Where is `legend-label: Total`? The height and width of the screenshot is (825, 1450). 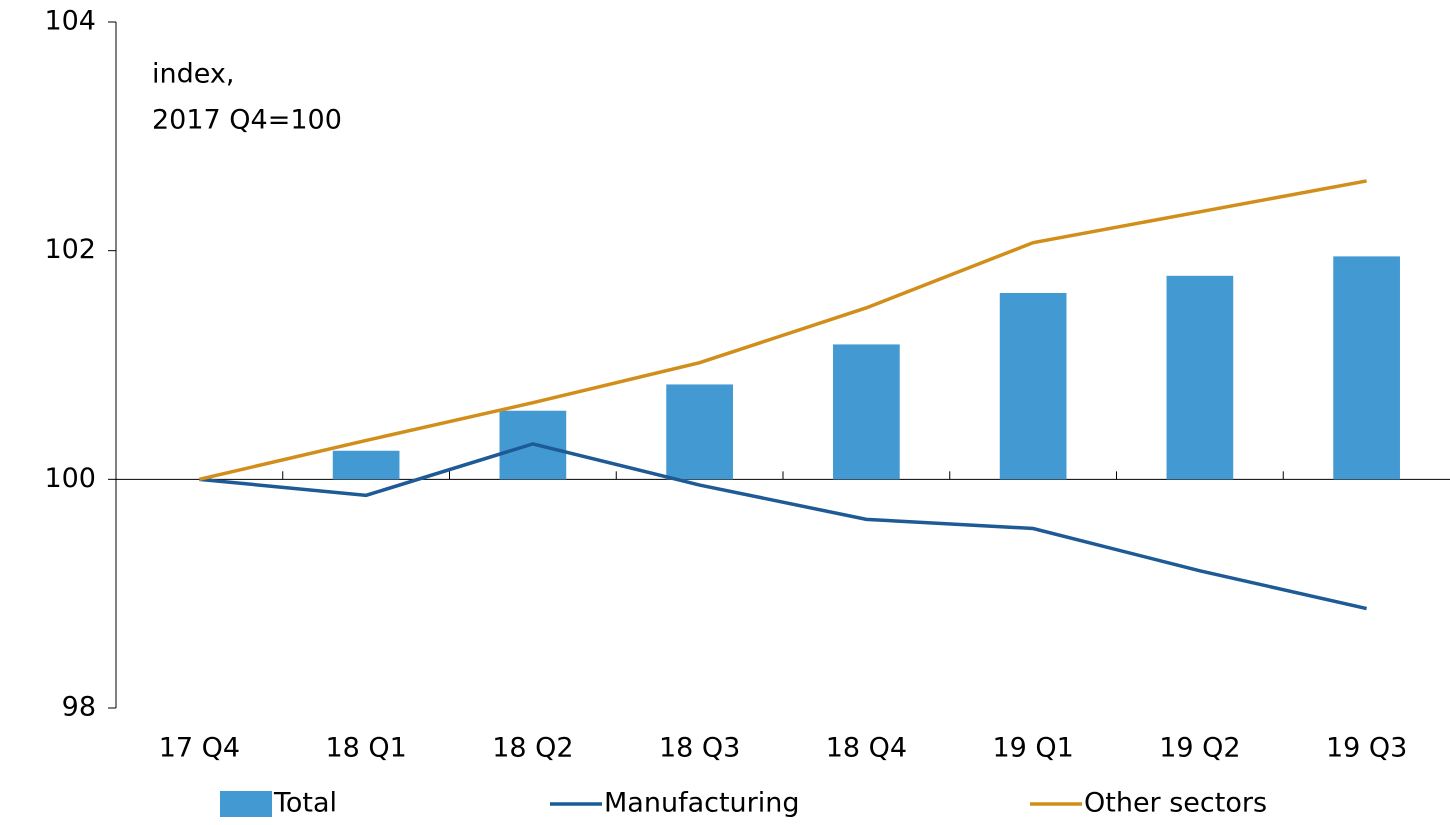 legend-label: Total is located at coordinates (305, 803).